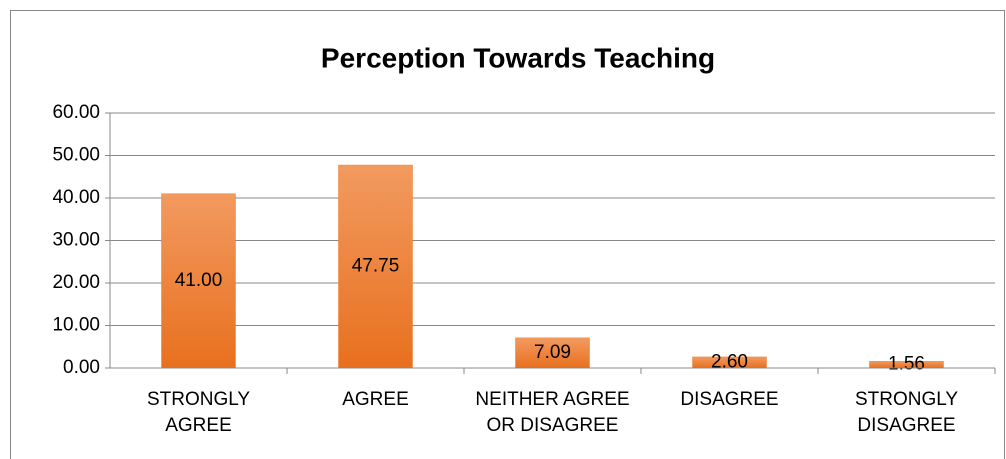 Image resolution: width=1006 pixels, height=459 pixels. I want to click on y-tick-label: 20.00, so click(76, 282).